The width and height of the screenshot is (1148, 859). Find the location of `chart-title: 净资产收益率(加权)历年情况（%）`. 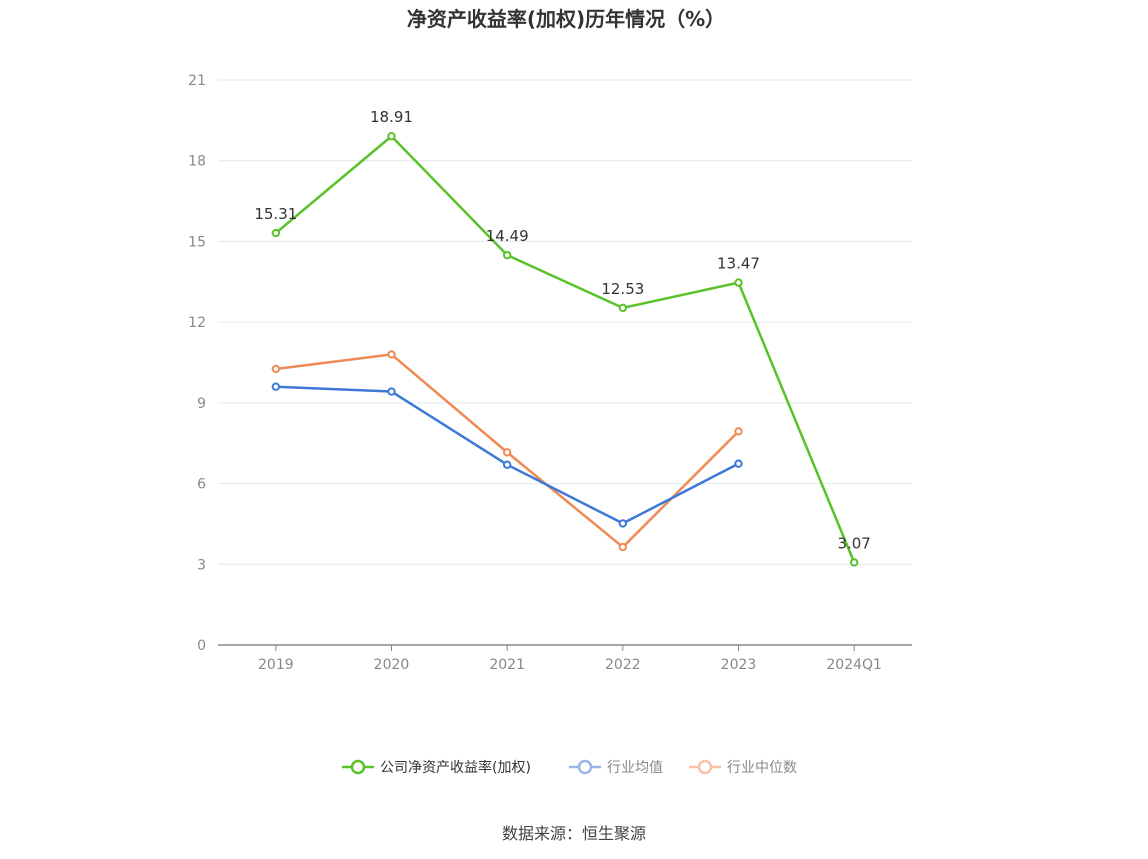

chart-title: 净资产收益率(加权)历年情况（%） is located at coordinates (566, 19).